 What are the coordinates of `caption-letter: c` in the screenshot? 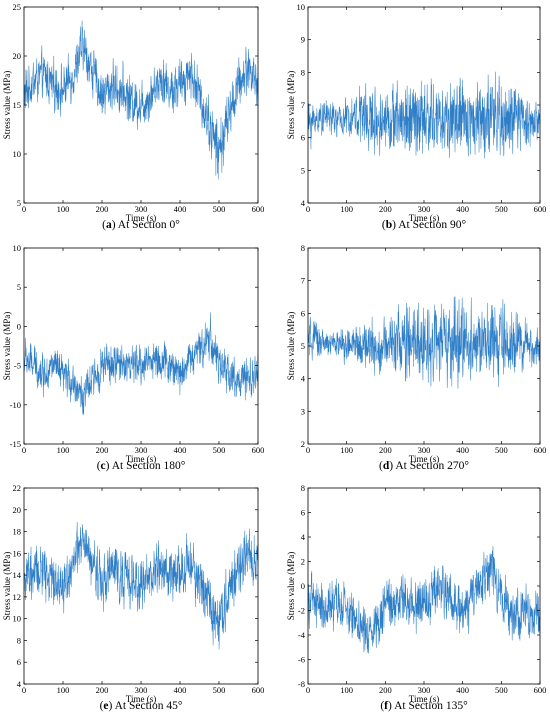 It's located at (103, 466).